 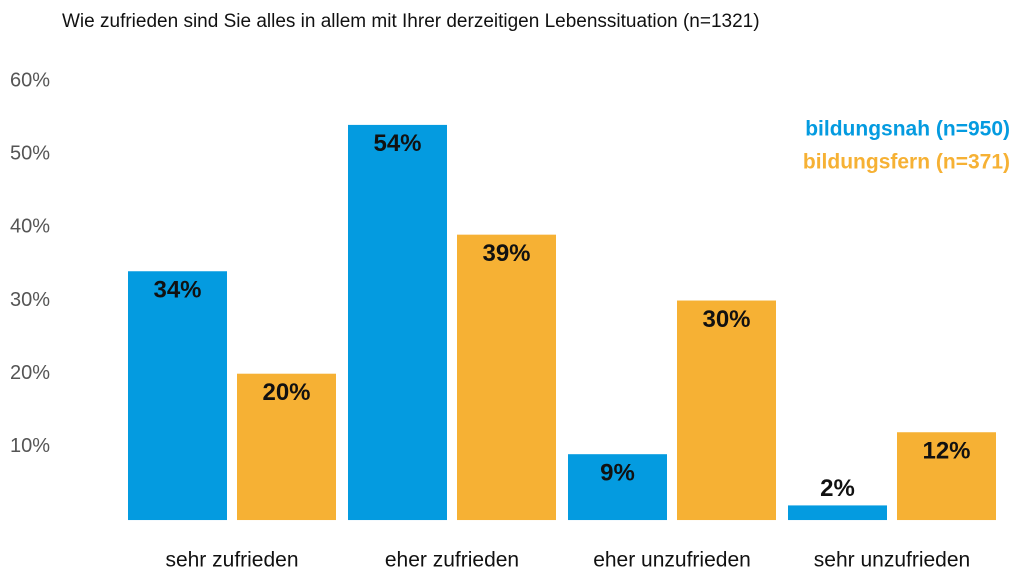 I want to click on y-tick-label: 20%, so click(x=30, y=373).